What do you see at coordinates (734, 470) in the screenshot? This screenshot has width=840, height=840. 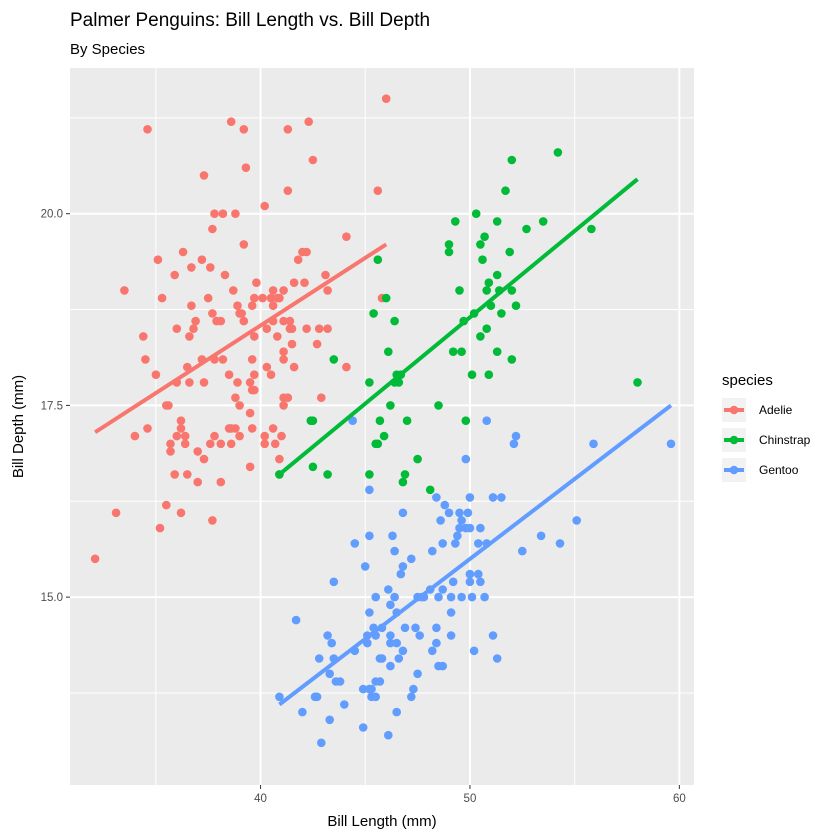 I see `legend-dot-gentoo` at bounding box center [734, 470].